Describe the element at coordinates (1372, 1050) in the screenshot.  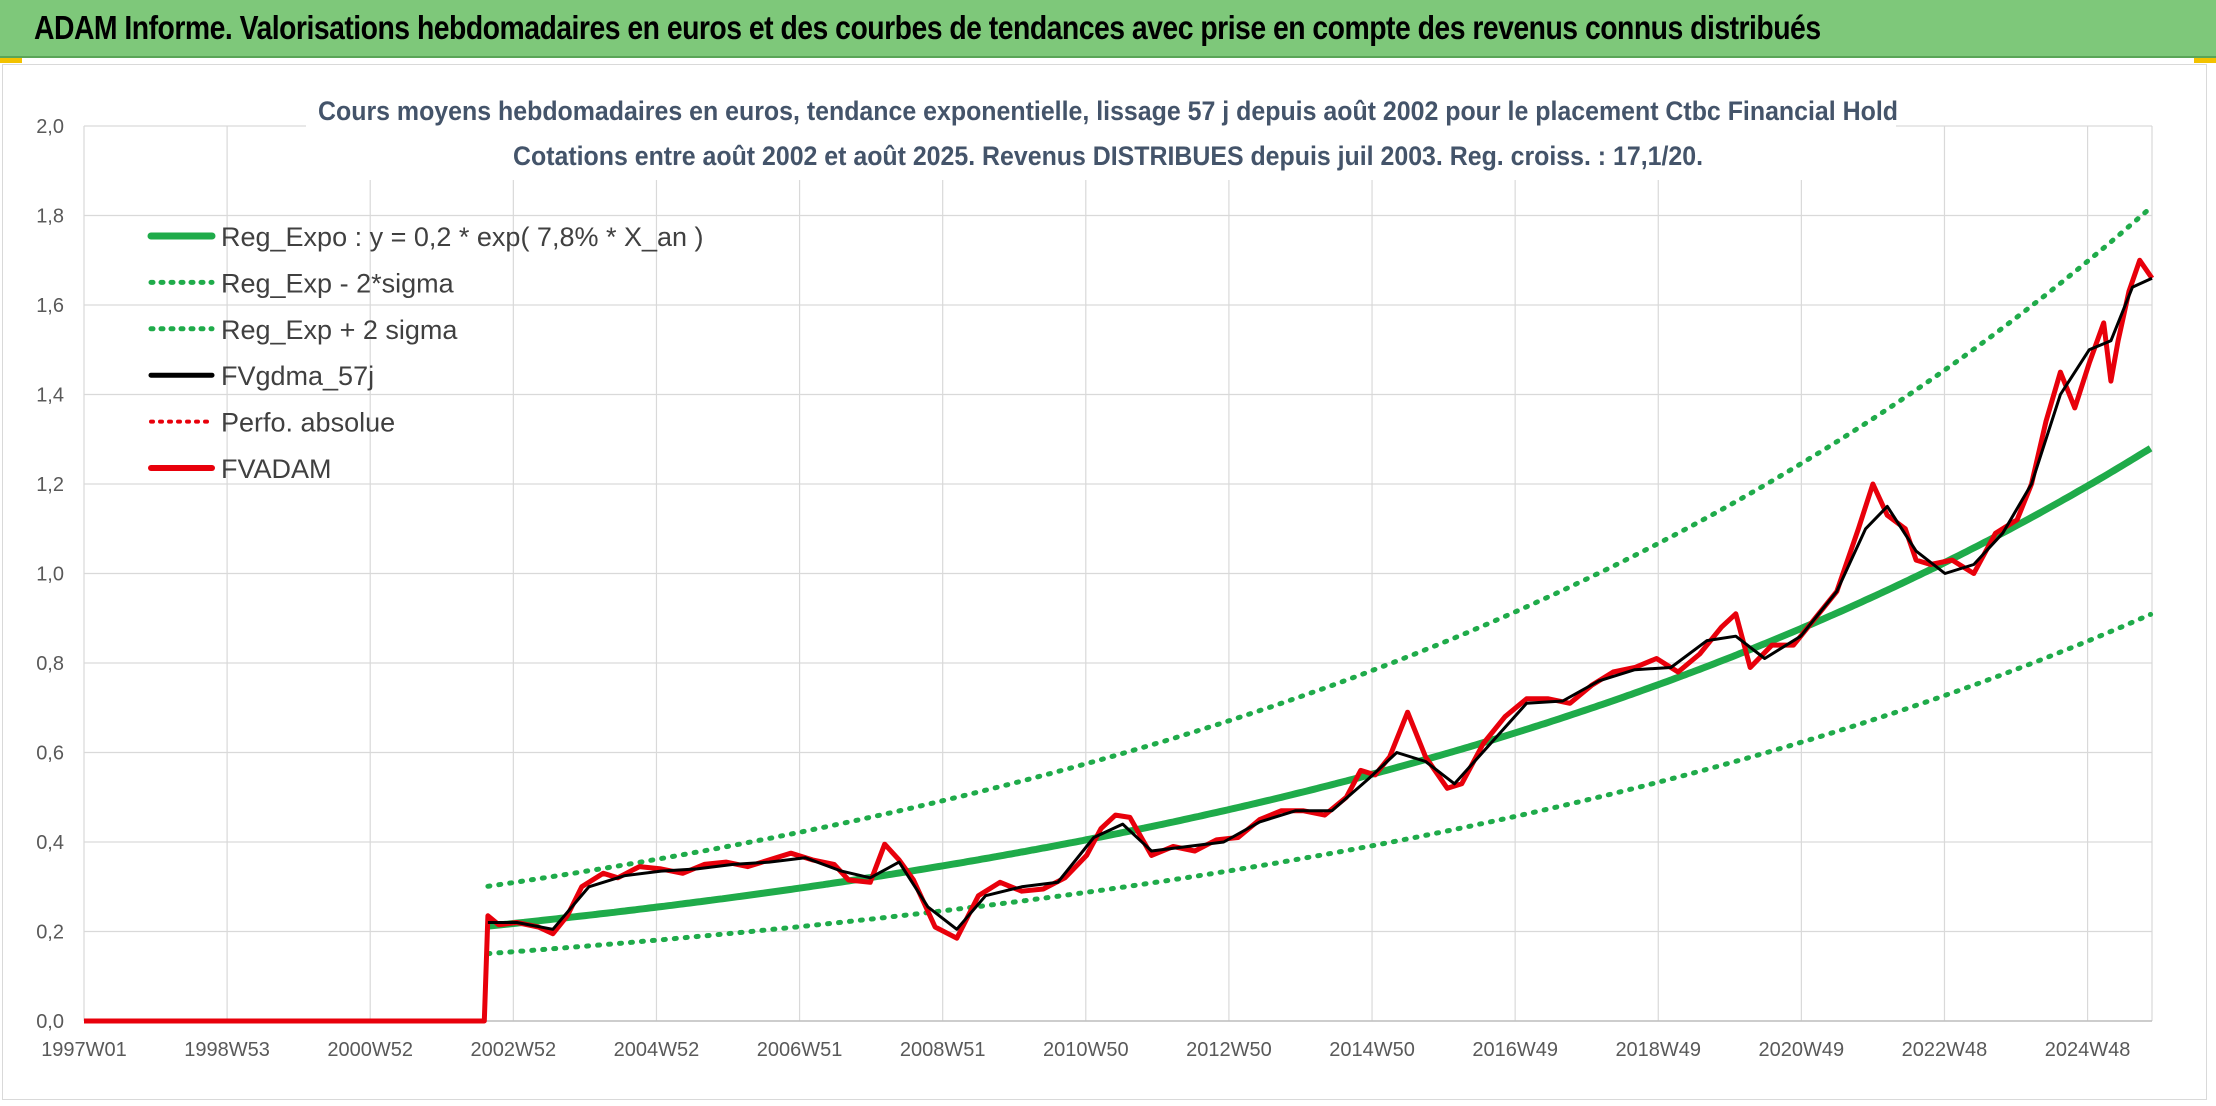
I see `x-tick-label: 2014W50` at that location.